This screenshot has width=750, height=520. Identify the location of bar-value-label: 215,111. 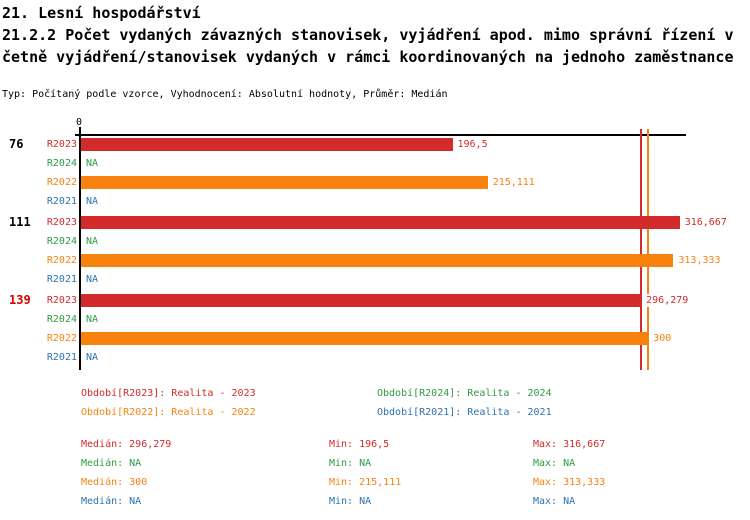
(513, 182).